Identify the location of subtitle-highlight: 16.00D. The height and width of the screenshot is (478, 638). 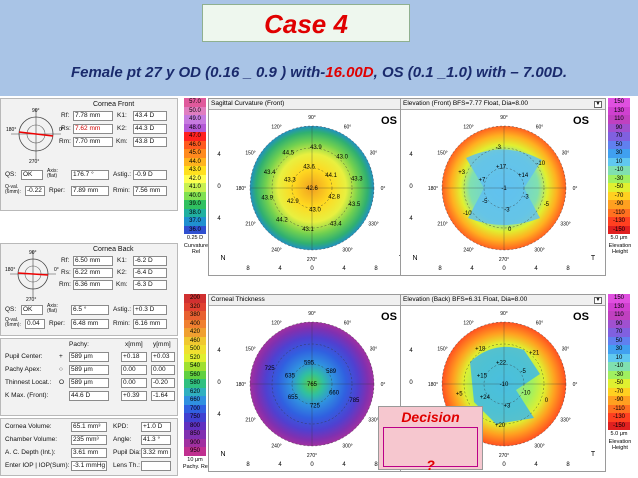
(349, 72).